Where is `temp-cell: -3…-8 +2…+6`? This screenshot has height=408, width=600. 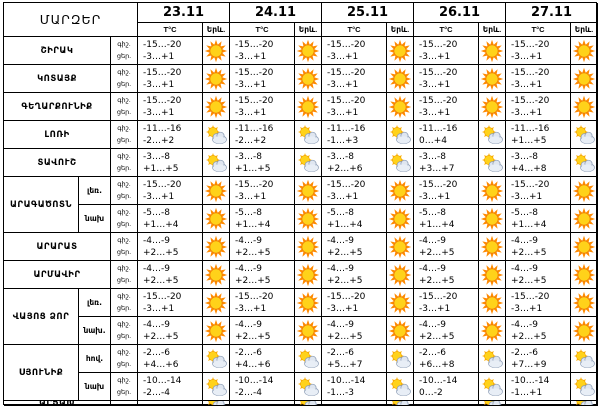 temp-cell: -3…-8 +2…+6 is located at coordinates (354, 163).